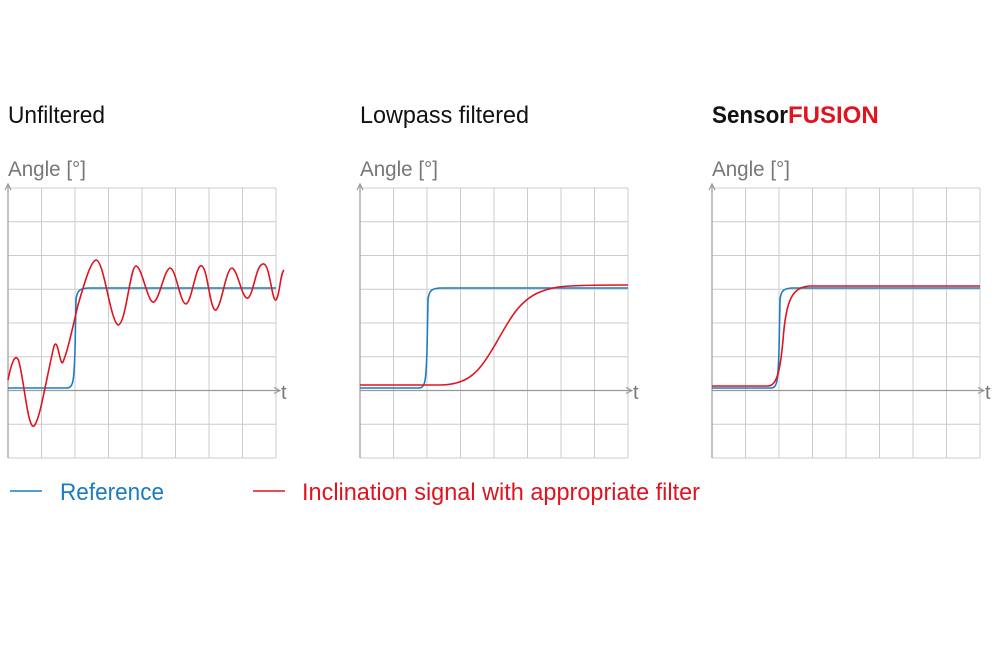 This screenshot has height=667, width=1000. What do you see at coordinates (112, 492) in the screenshot?
I see `legend-label: Reference` at bounding box center [112, 492].